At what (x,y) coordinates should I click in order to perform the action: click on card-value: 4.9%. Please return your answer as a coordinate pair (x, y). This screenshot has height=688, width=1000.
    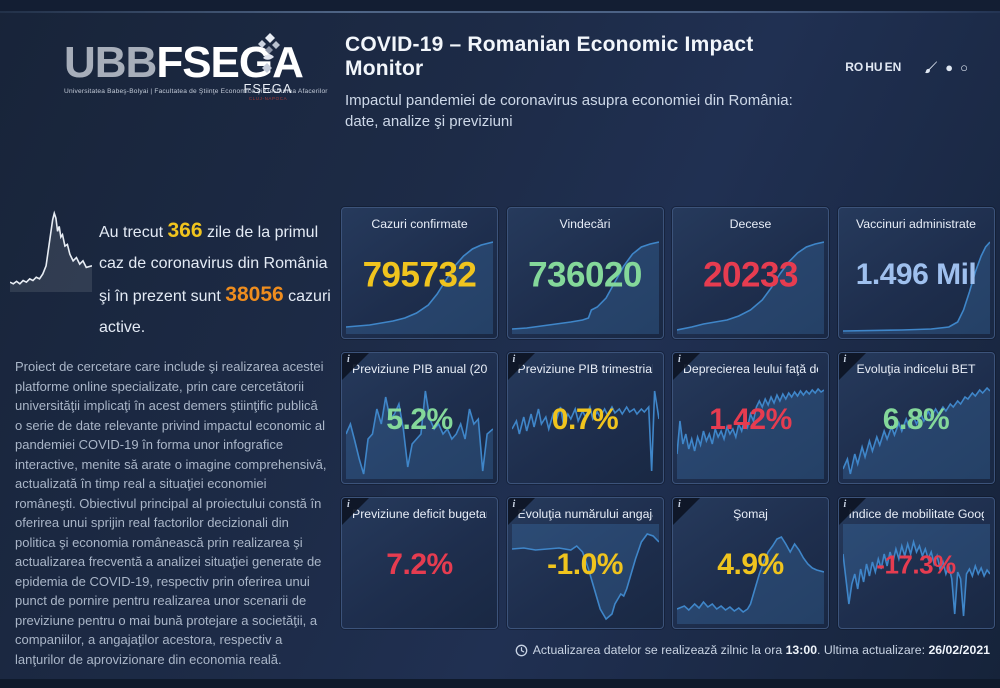
    Looking at the image, I should click on (750, 565).